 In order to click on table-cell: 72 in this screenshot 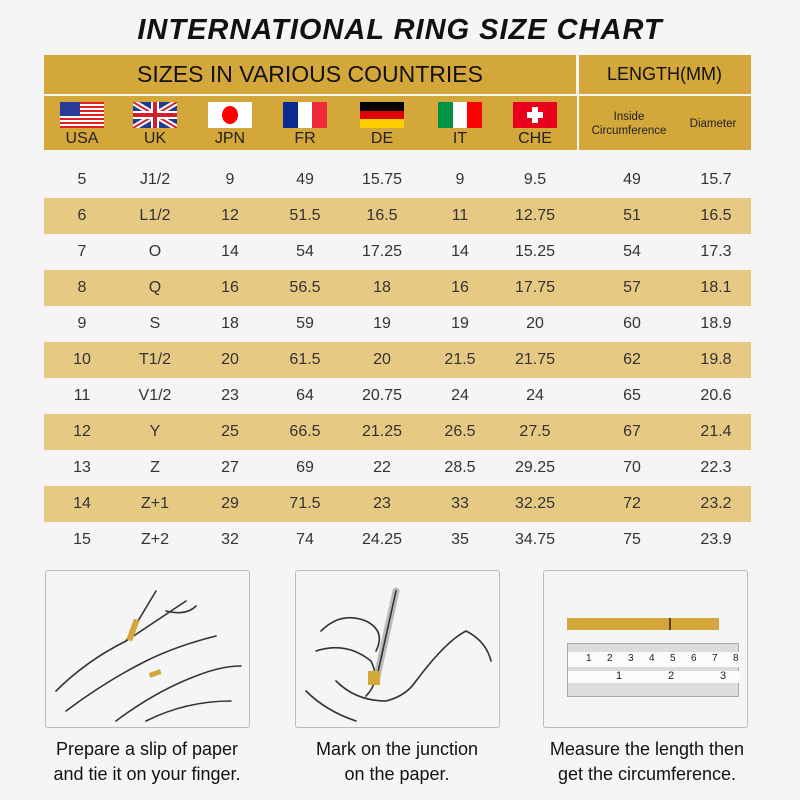, I will do `click(632, 503)`.